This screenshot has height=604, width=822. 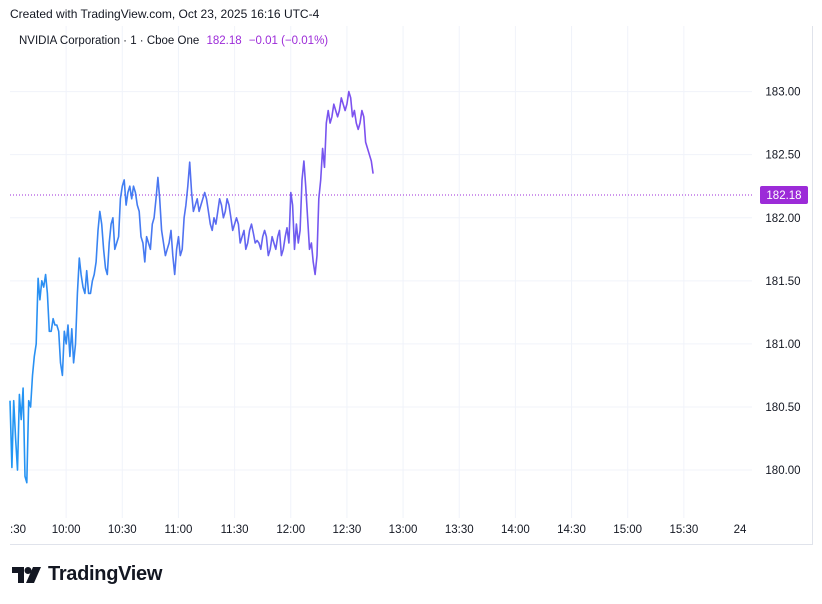 What do you see at coordinates (782, 408) in the screenshot?
I see `y-tick-label: 180.50` at bounding box center [782, 408].